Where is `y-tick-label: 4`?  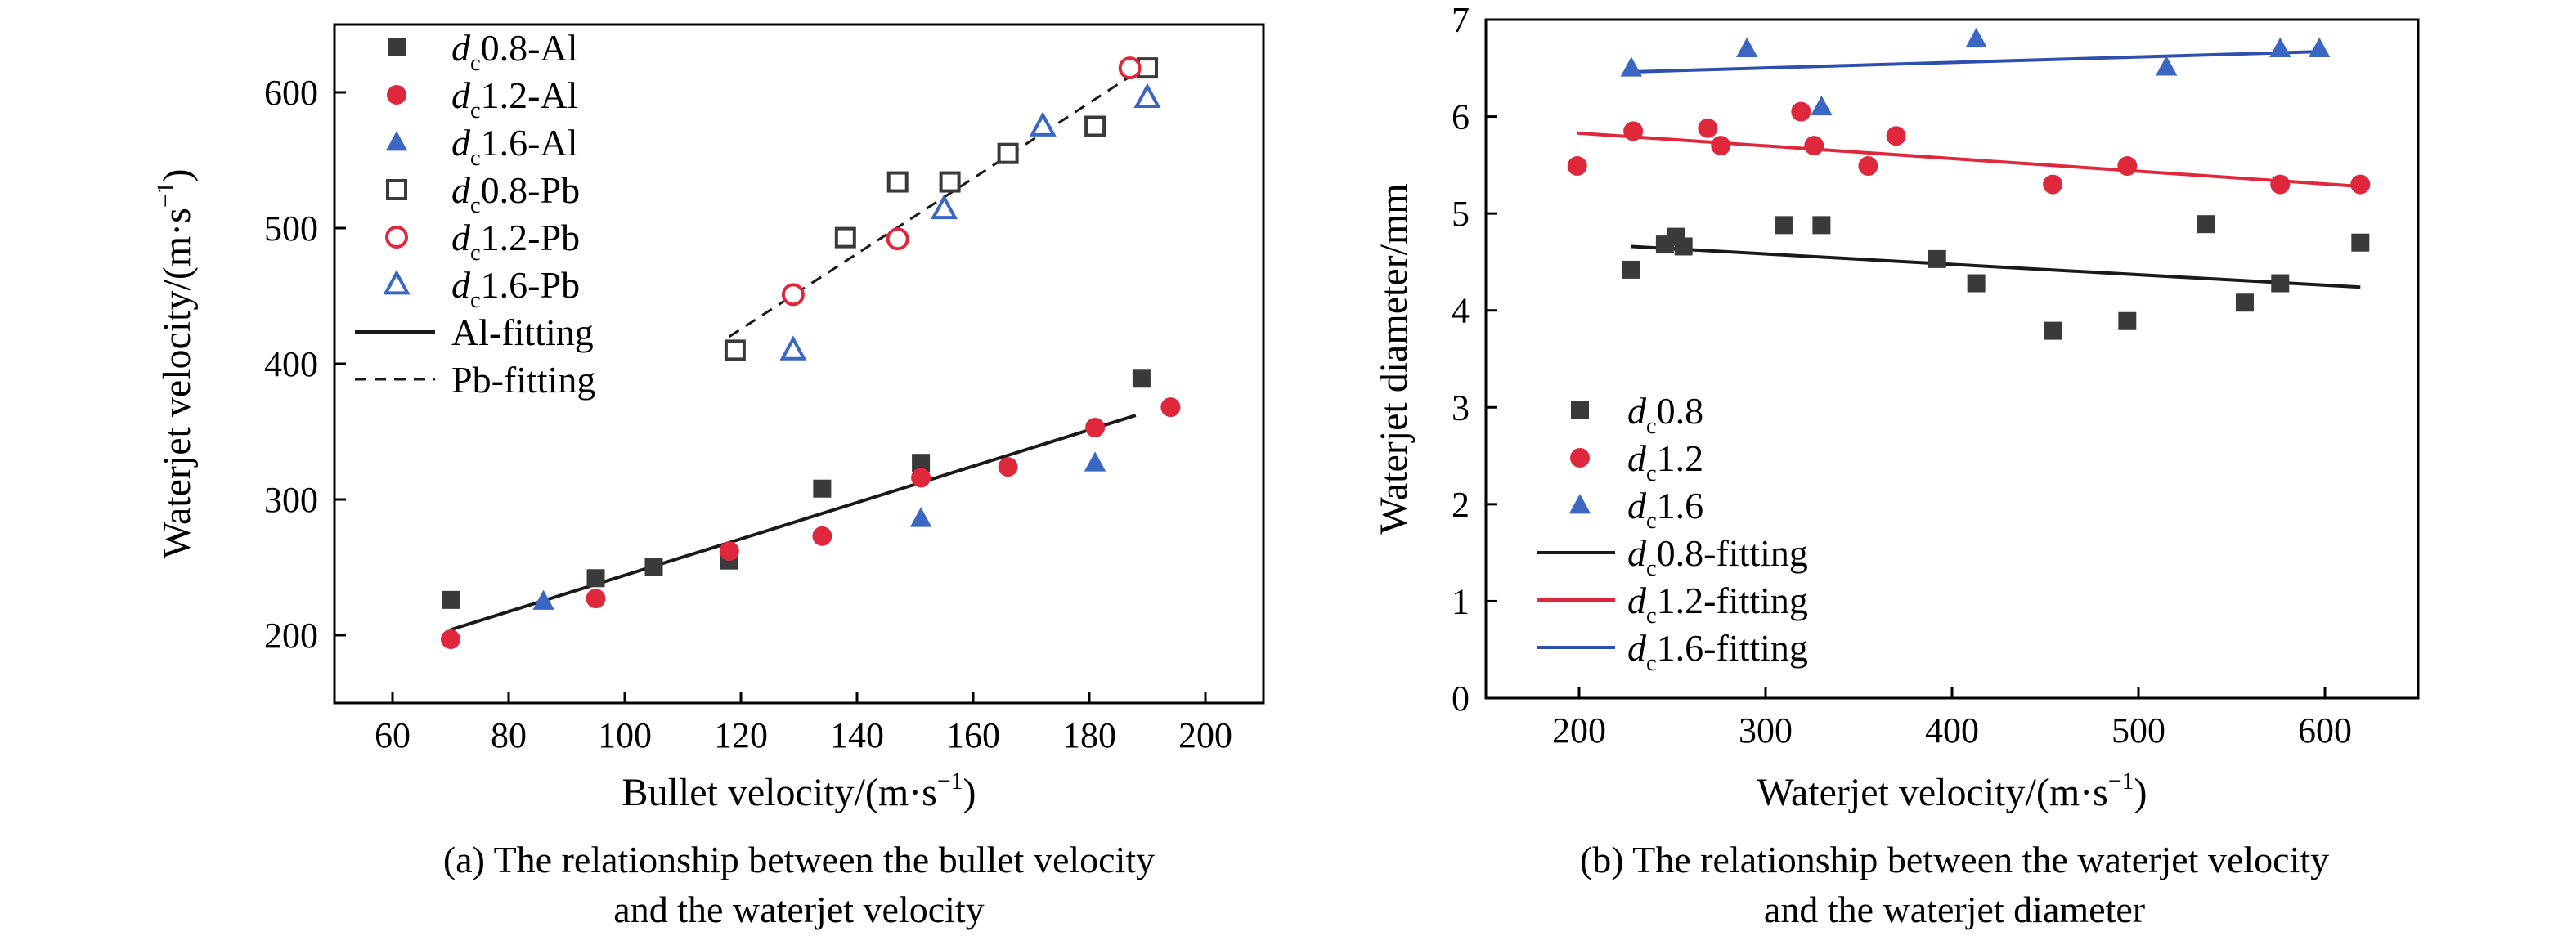
y-tick-label: 4 is located at coordinates (1461, 311).